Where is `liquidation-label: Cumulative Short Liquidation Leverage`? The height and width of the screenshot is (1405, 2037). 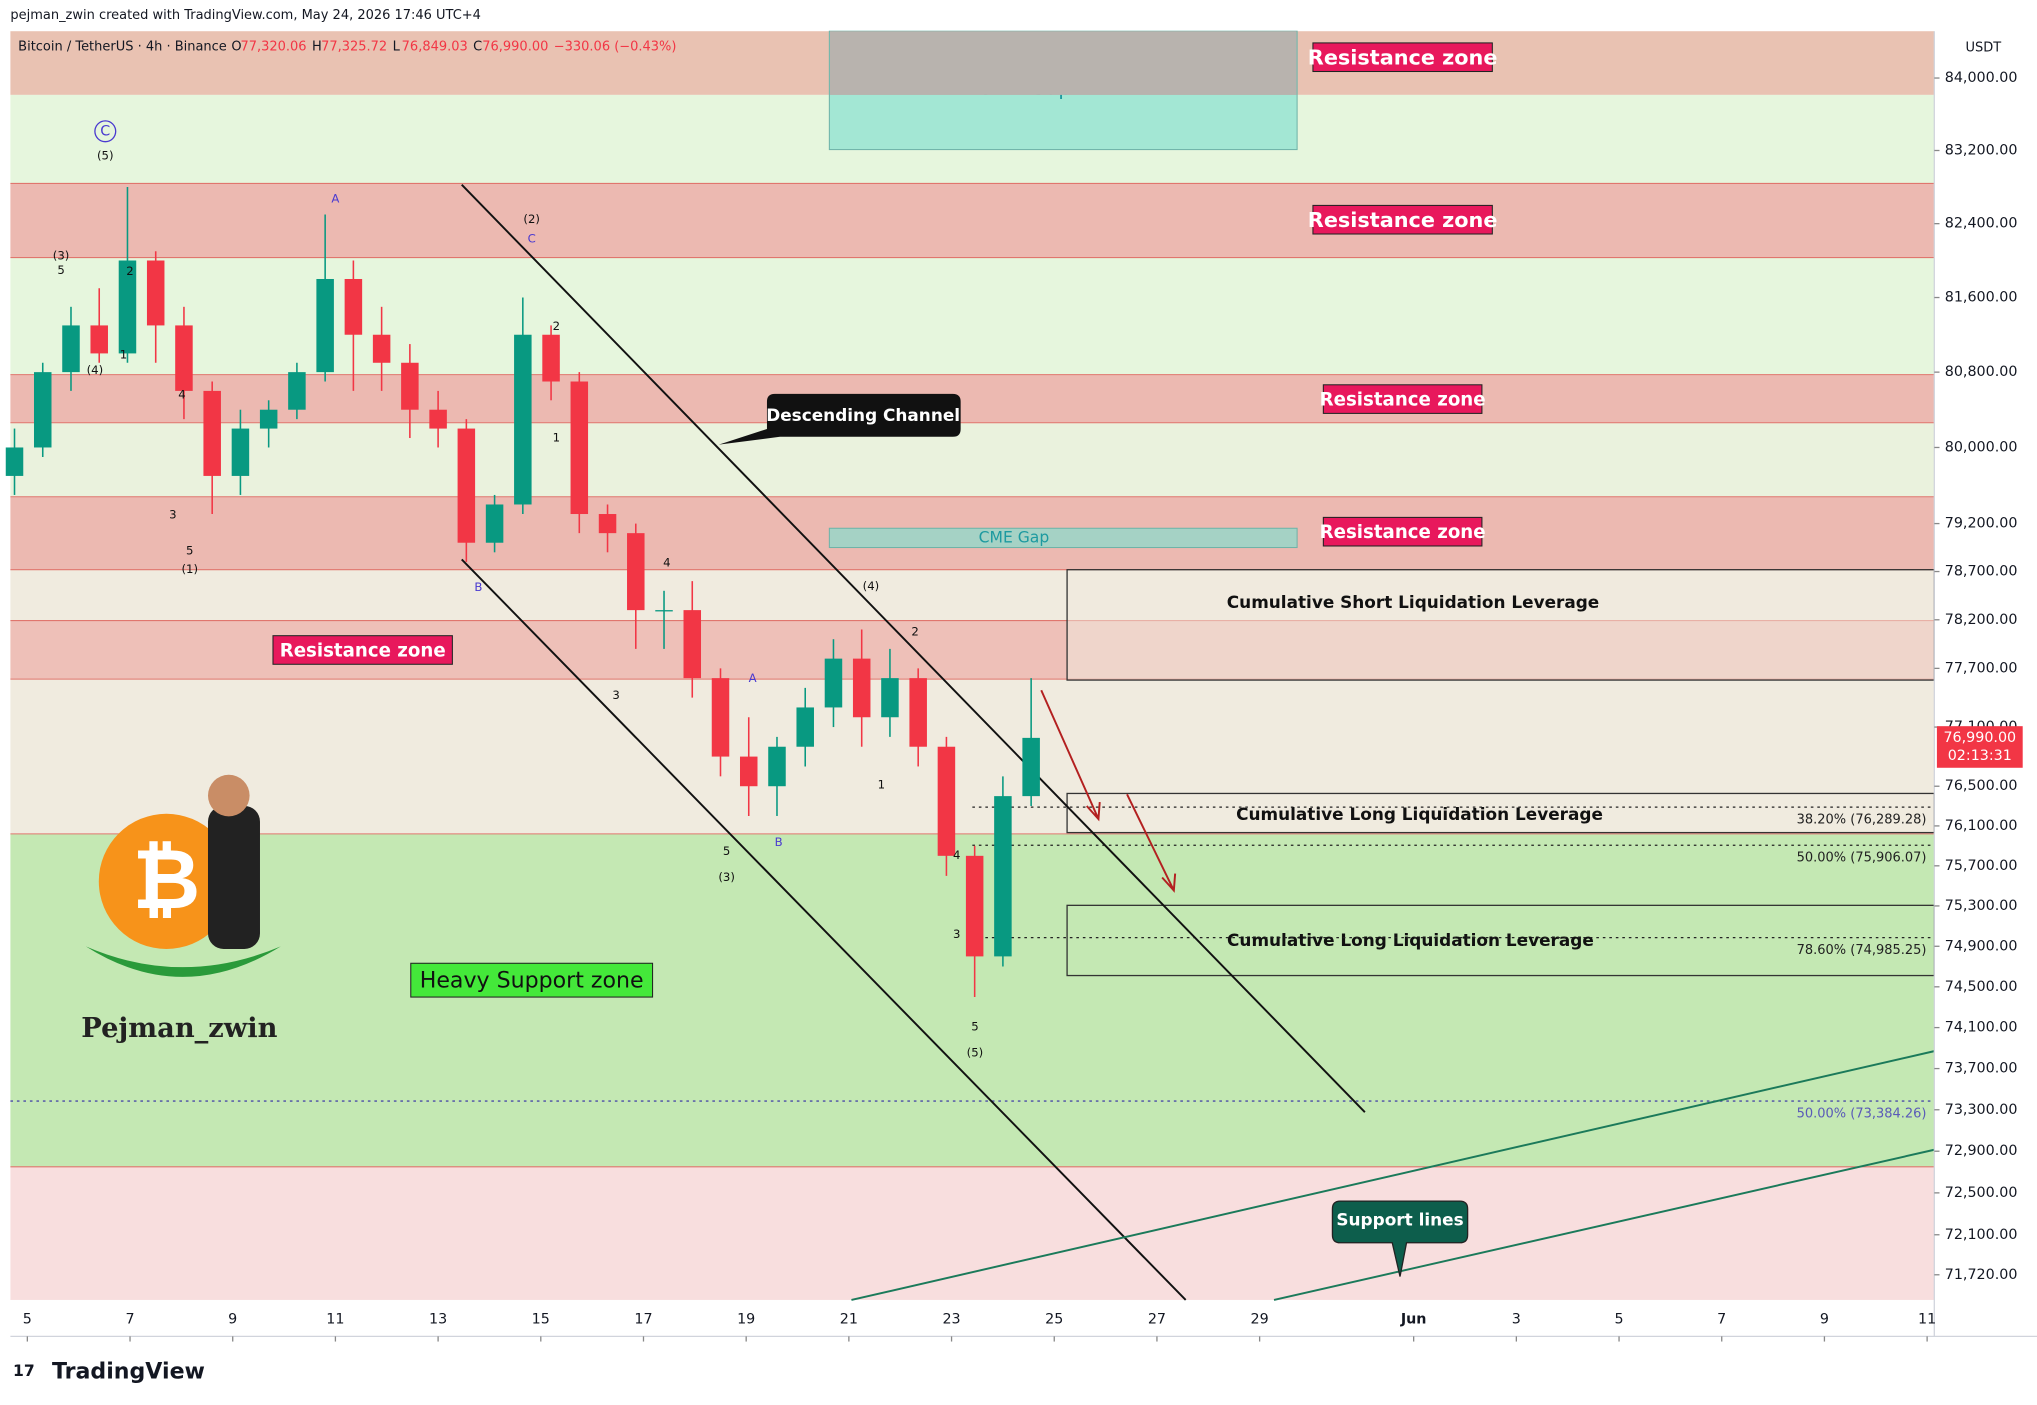 liquidation-label: Cumulative Short Liquidation Leverage is located at coordinates (1413, 602).